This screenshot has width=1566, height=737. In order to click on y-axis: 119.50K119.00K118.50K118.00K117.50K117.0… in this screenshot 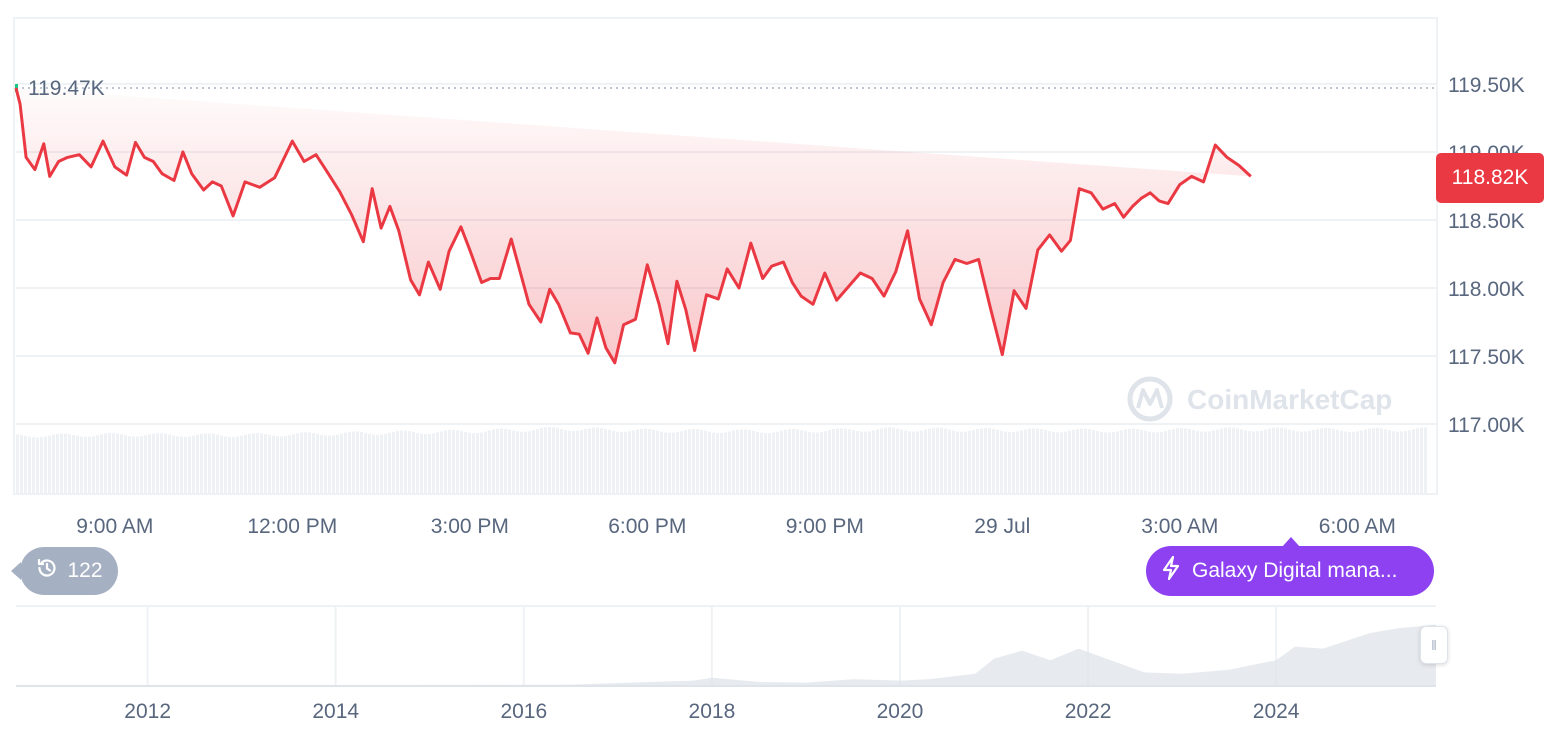, I will do `click(1486, 255)`.